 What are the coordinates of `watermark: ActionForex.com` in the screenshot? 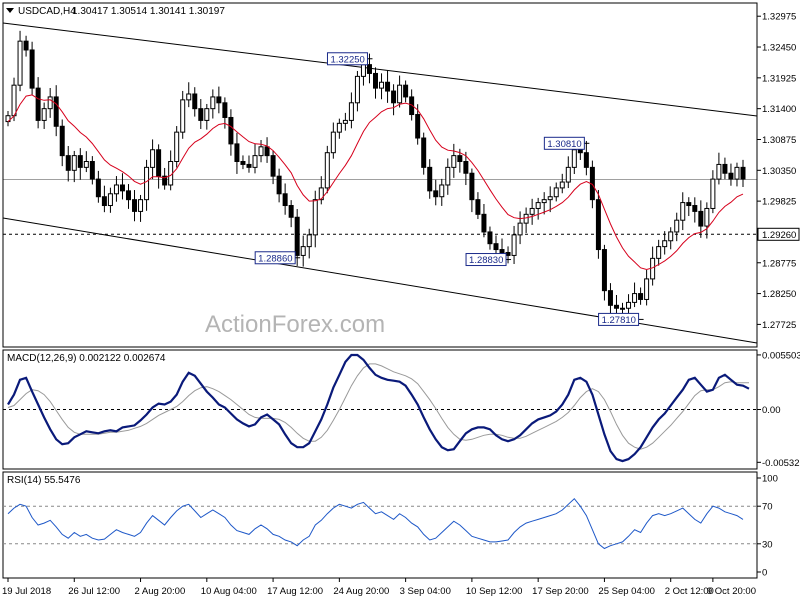 It's located at (295, 324).